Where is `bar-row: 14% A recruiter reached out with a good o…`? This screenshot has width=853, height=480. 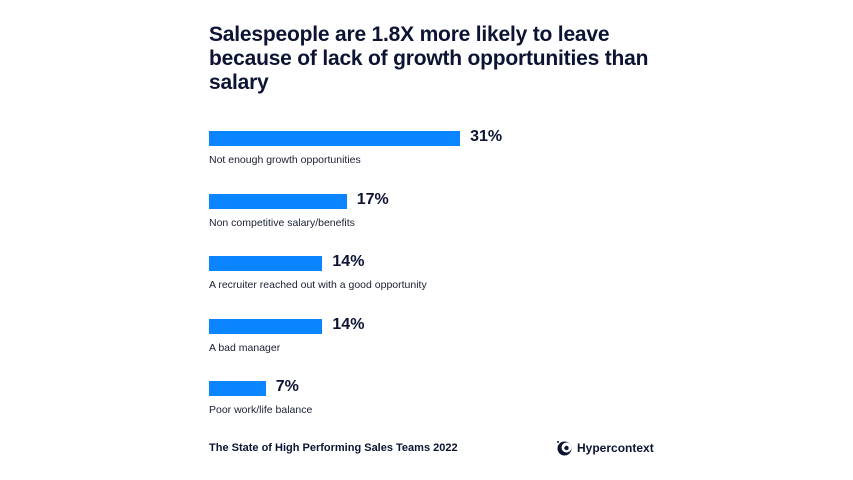 bar-row: 14% A recruiter reached out with a good o… is located at coordinates (419, 284).